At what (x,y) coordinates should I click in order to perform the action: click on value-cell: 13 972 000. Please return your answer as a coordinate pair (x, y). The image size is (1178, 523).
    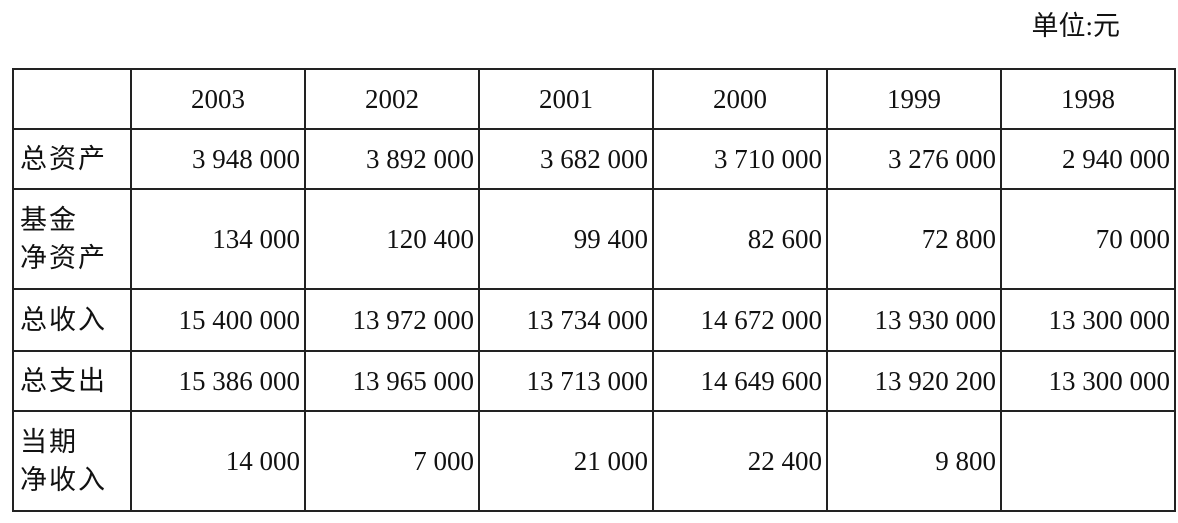
    Looking at the image, I should click on (392, 320).